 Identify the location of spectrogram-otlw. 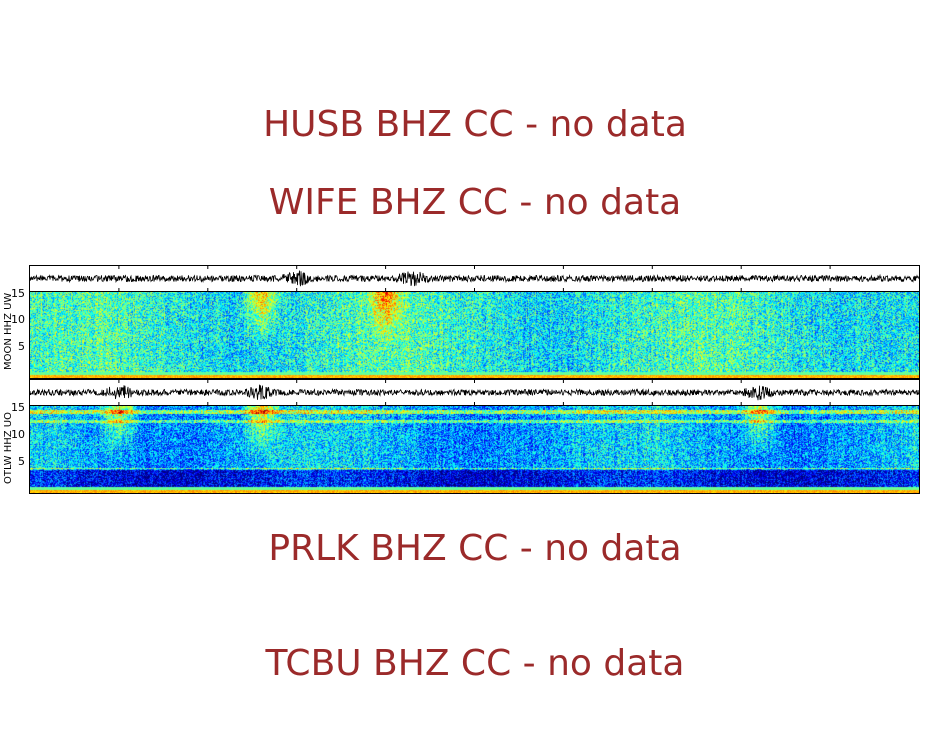
(474, 449).